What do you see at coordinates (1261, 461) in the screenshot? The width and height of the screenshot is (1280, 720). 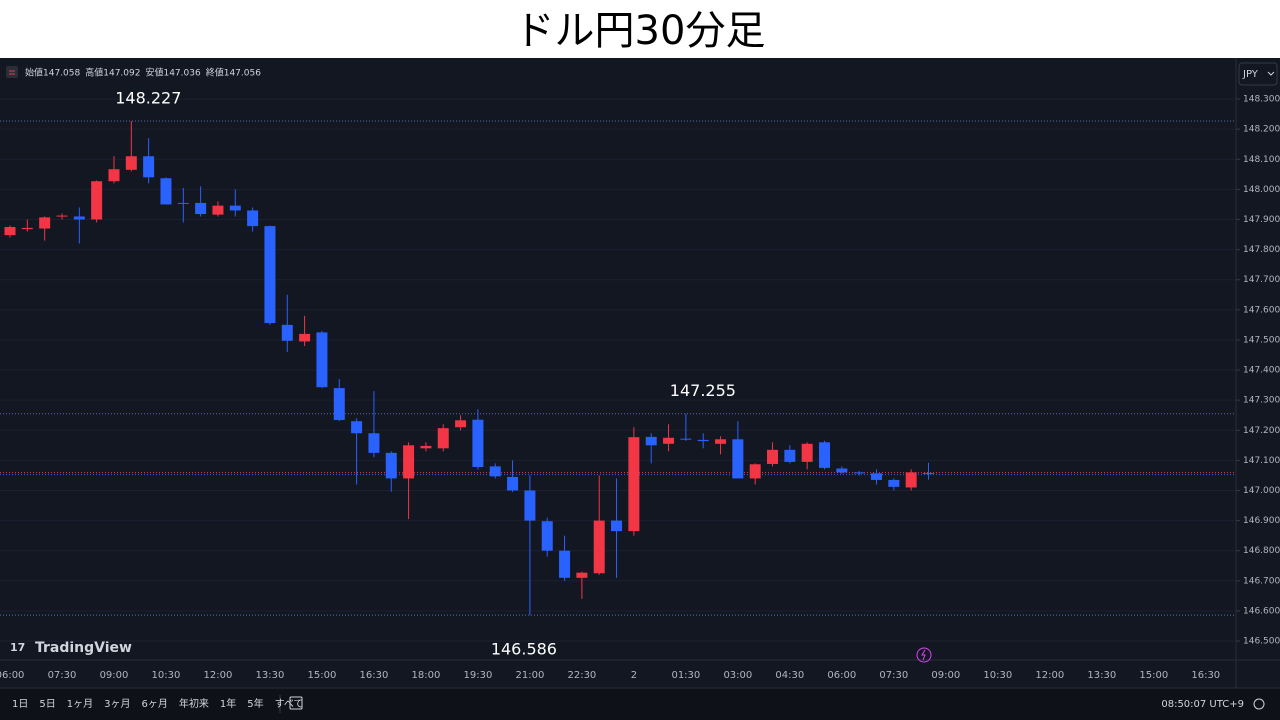 I see `y-tick-label: 147.100` at bounding box center [1261, 461].